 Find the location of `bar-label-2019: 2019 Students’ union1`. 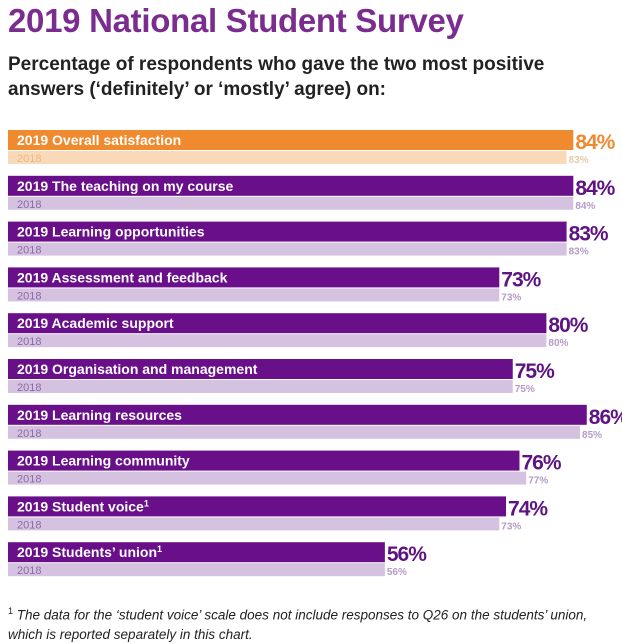

bar-label-2019: 2019 Students’ union1 is located at coordinates (89, 552).